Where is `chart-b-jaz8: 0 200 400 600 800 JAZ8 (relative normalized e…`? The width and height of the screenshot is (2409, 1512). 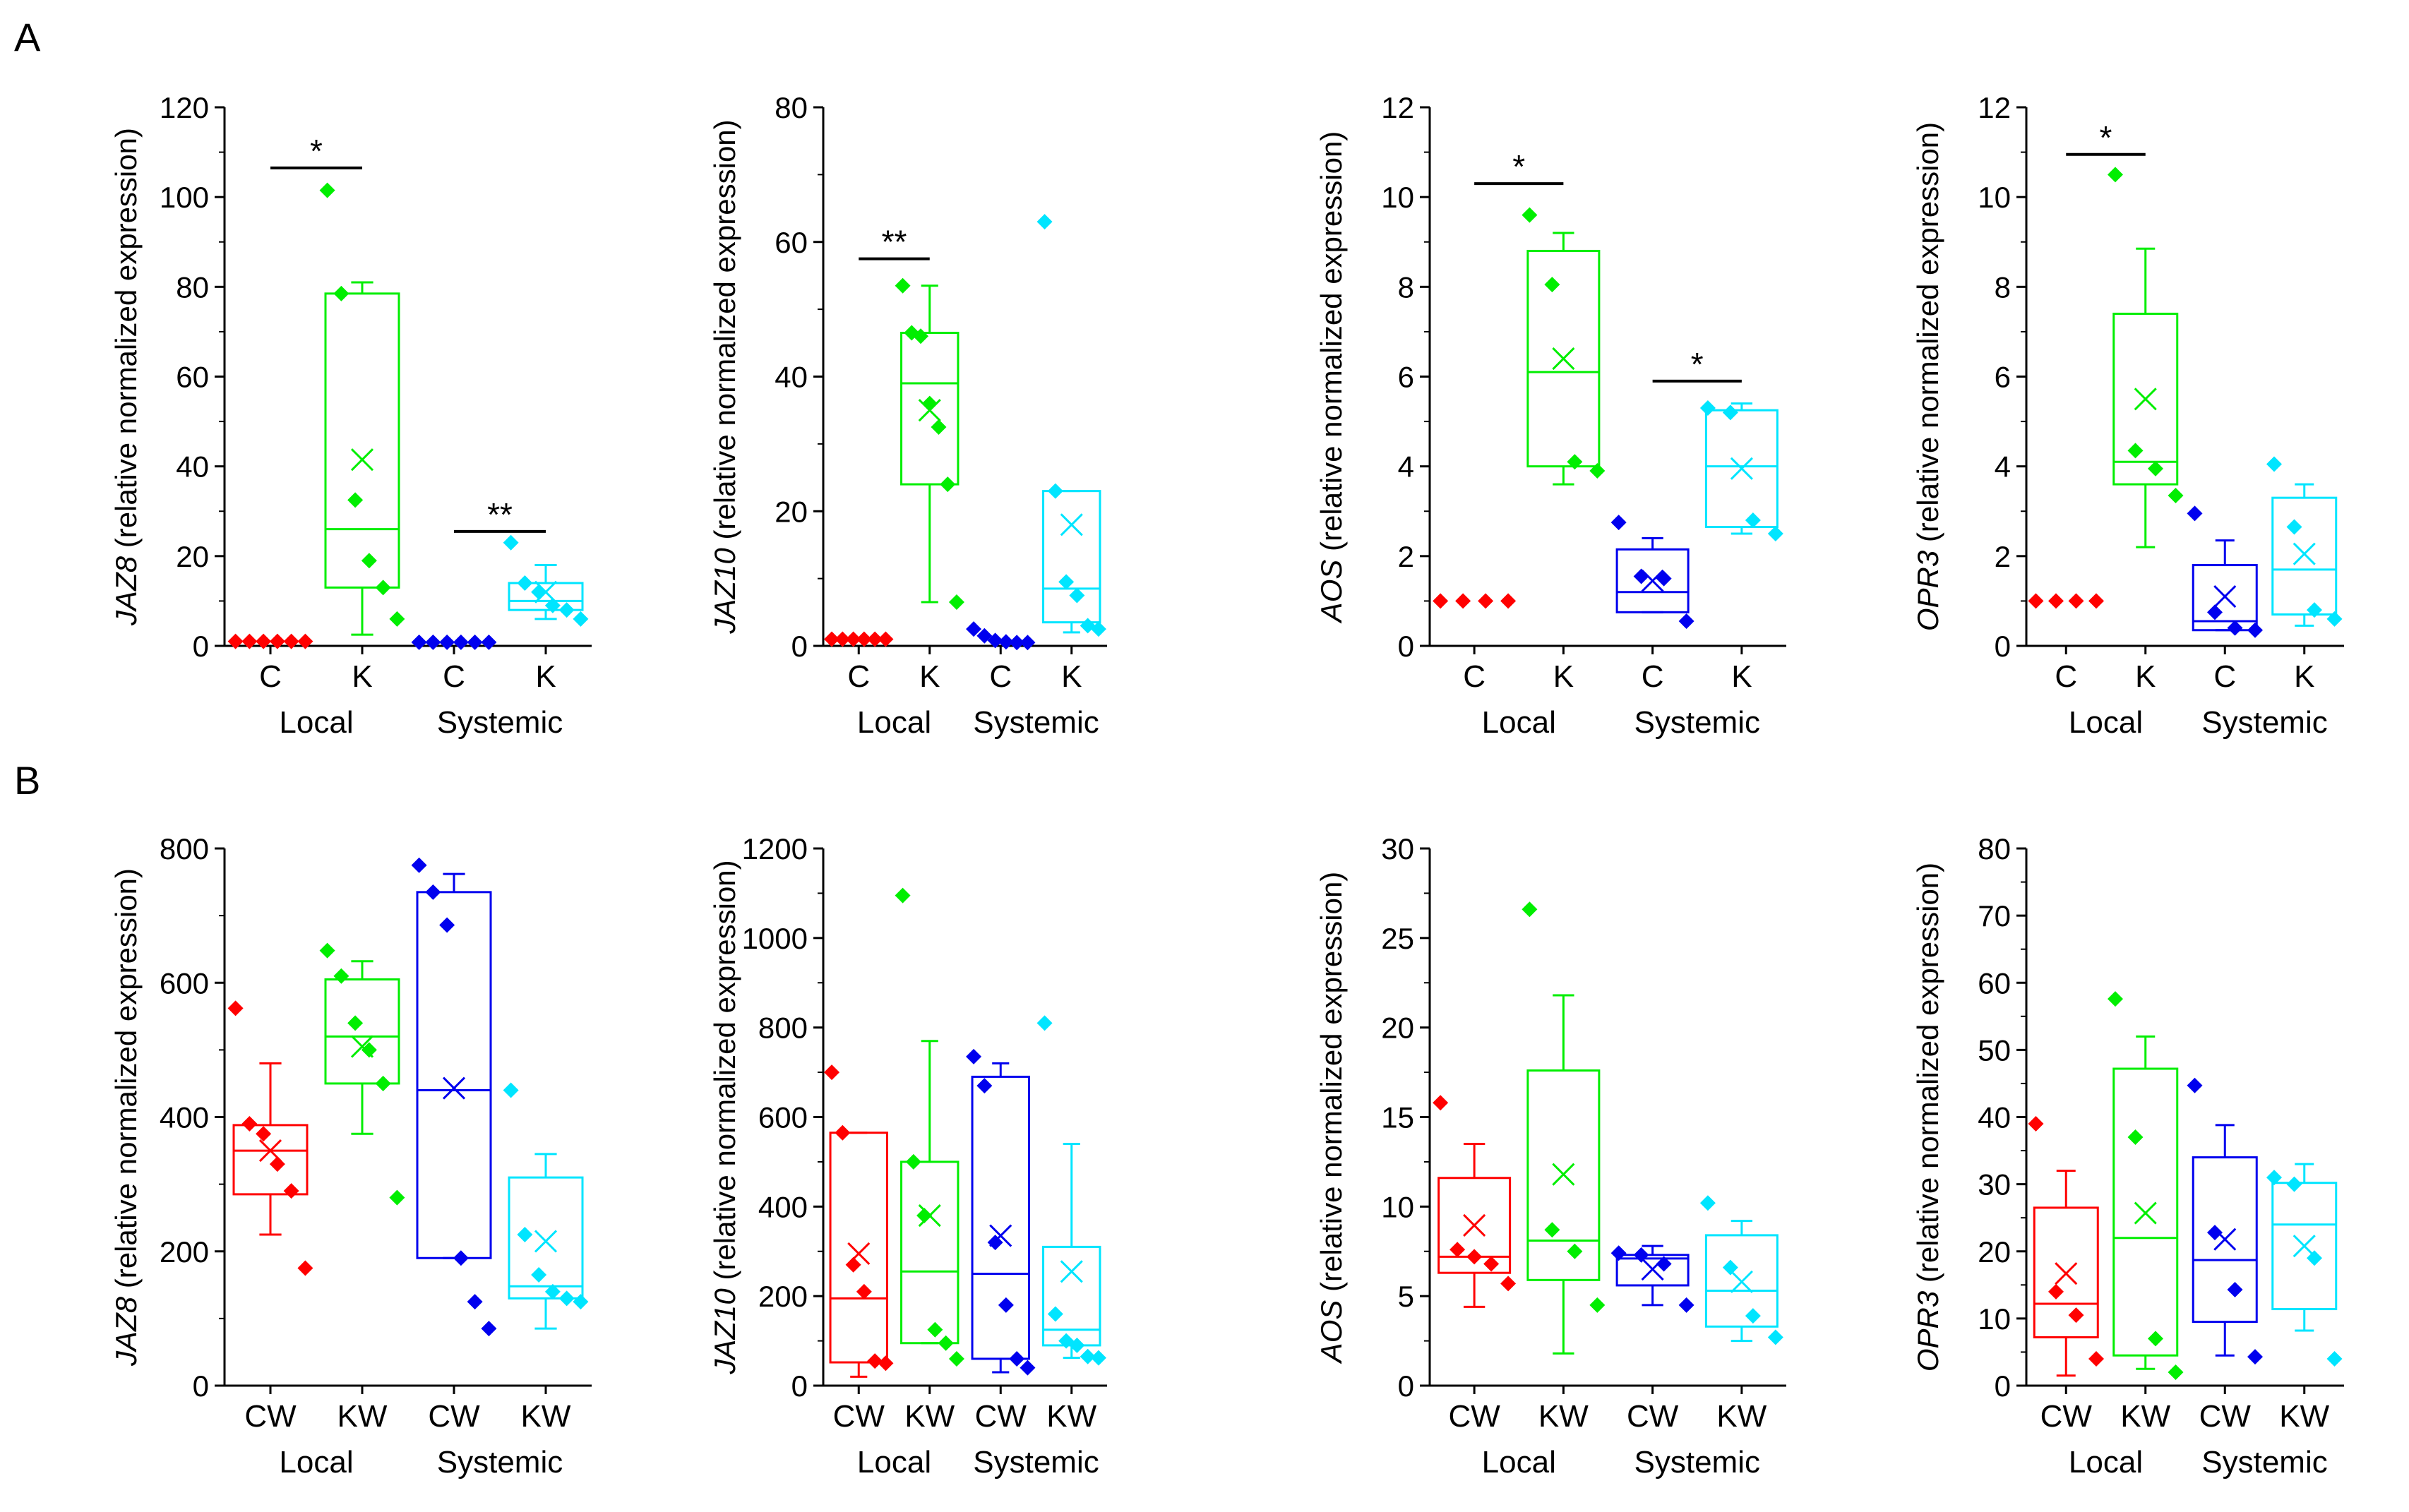
chart-b-jaz8: 0 200 400 600 800 JAZ8 (relative normalized e… is located at coordinates (350, 1156).